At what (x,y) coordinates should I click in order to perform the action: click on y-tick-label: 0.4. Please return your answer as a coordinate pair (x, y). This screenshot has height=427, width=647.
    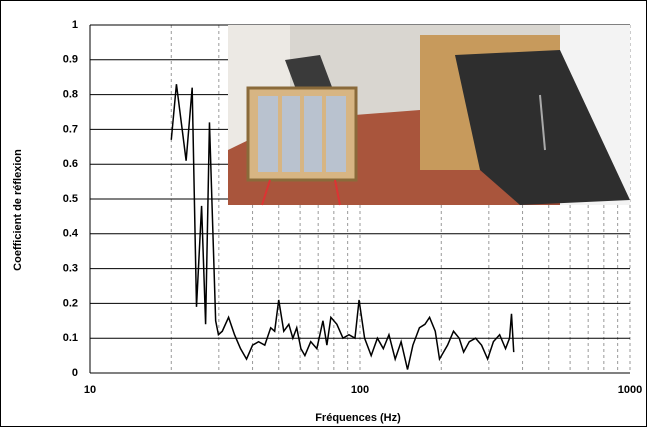
    Looking at the image, I should click on (71, 234).